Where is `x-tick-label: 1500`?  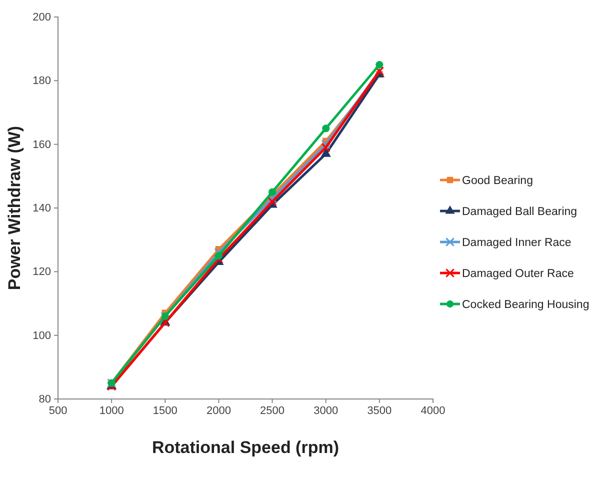
x-tick-label: 1500 is located at coordinates (165, 410).